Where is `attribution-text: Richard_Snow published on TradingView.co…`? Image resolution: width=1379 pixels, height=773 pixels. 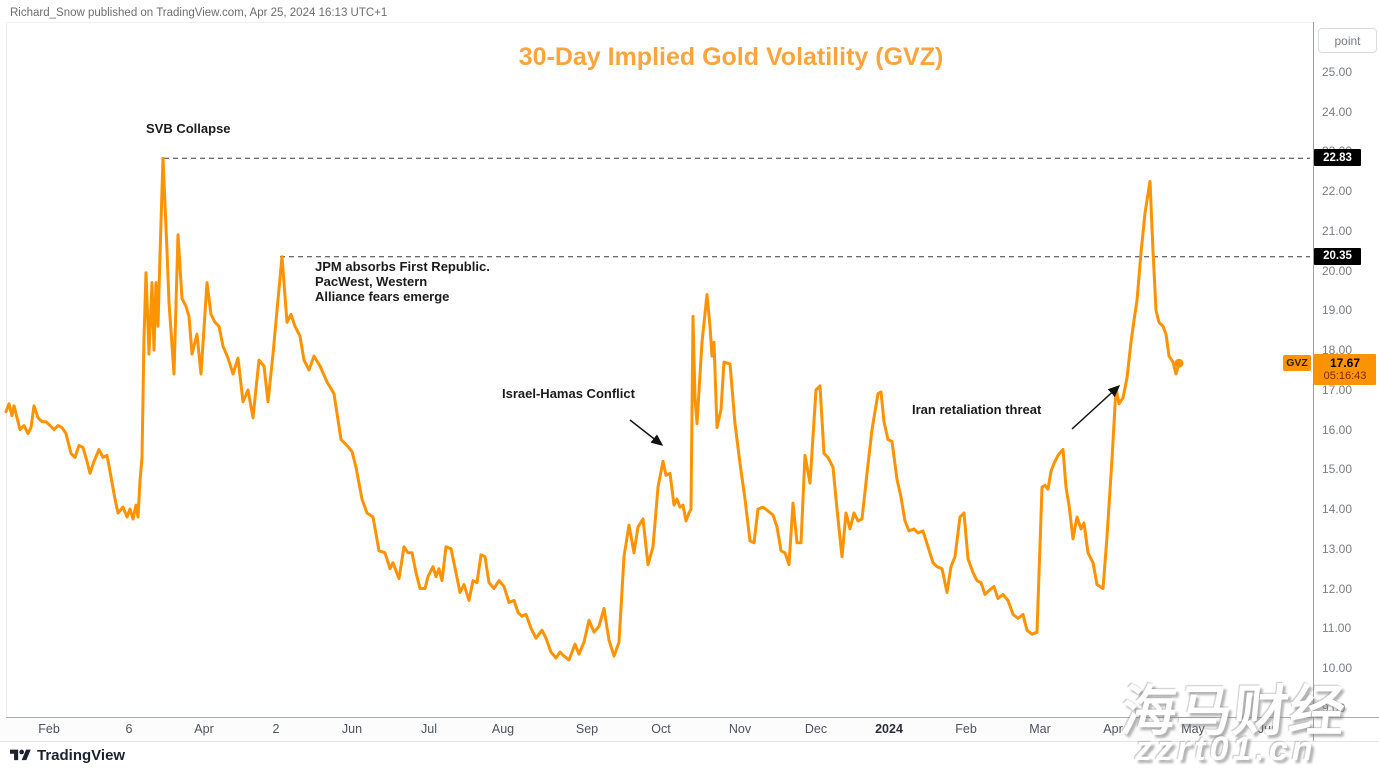
attribution-text: Richard_Snow published on TradingView.co… is located at coordinates (199, 13).